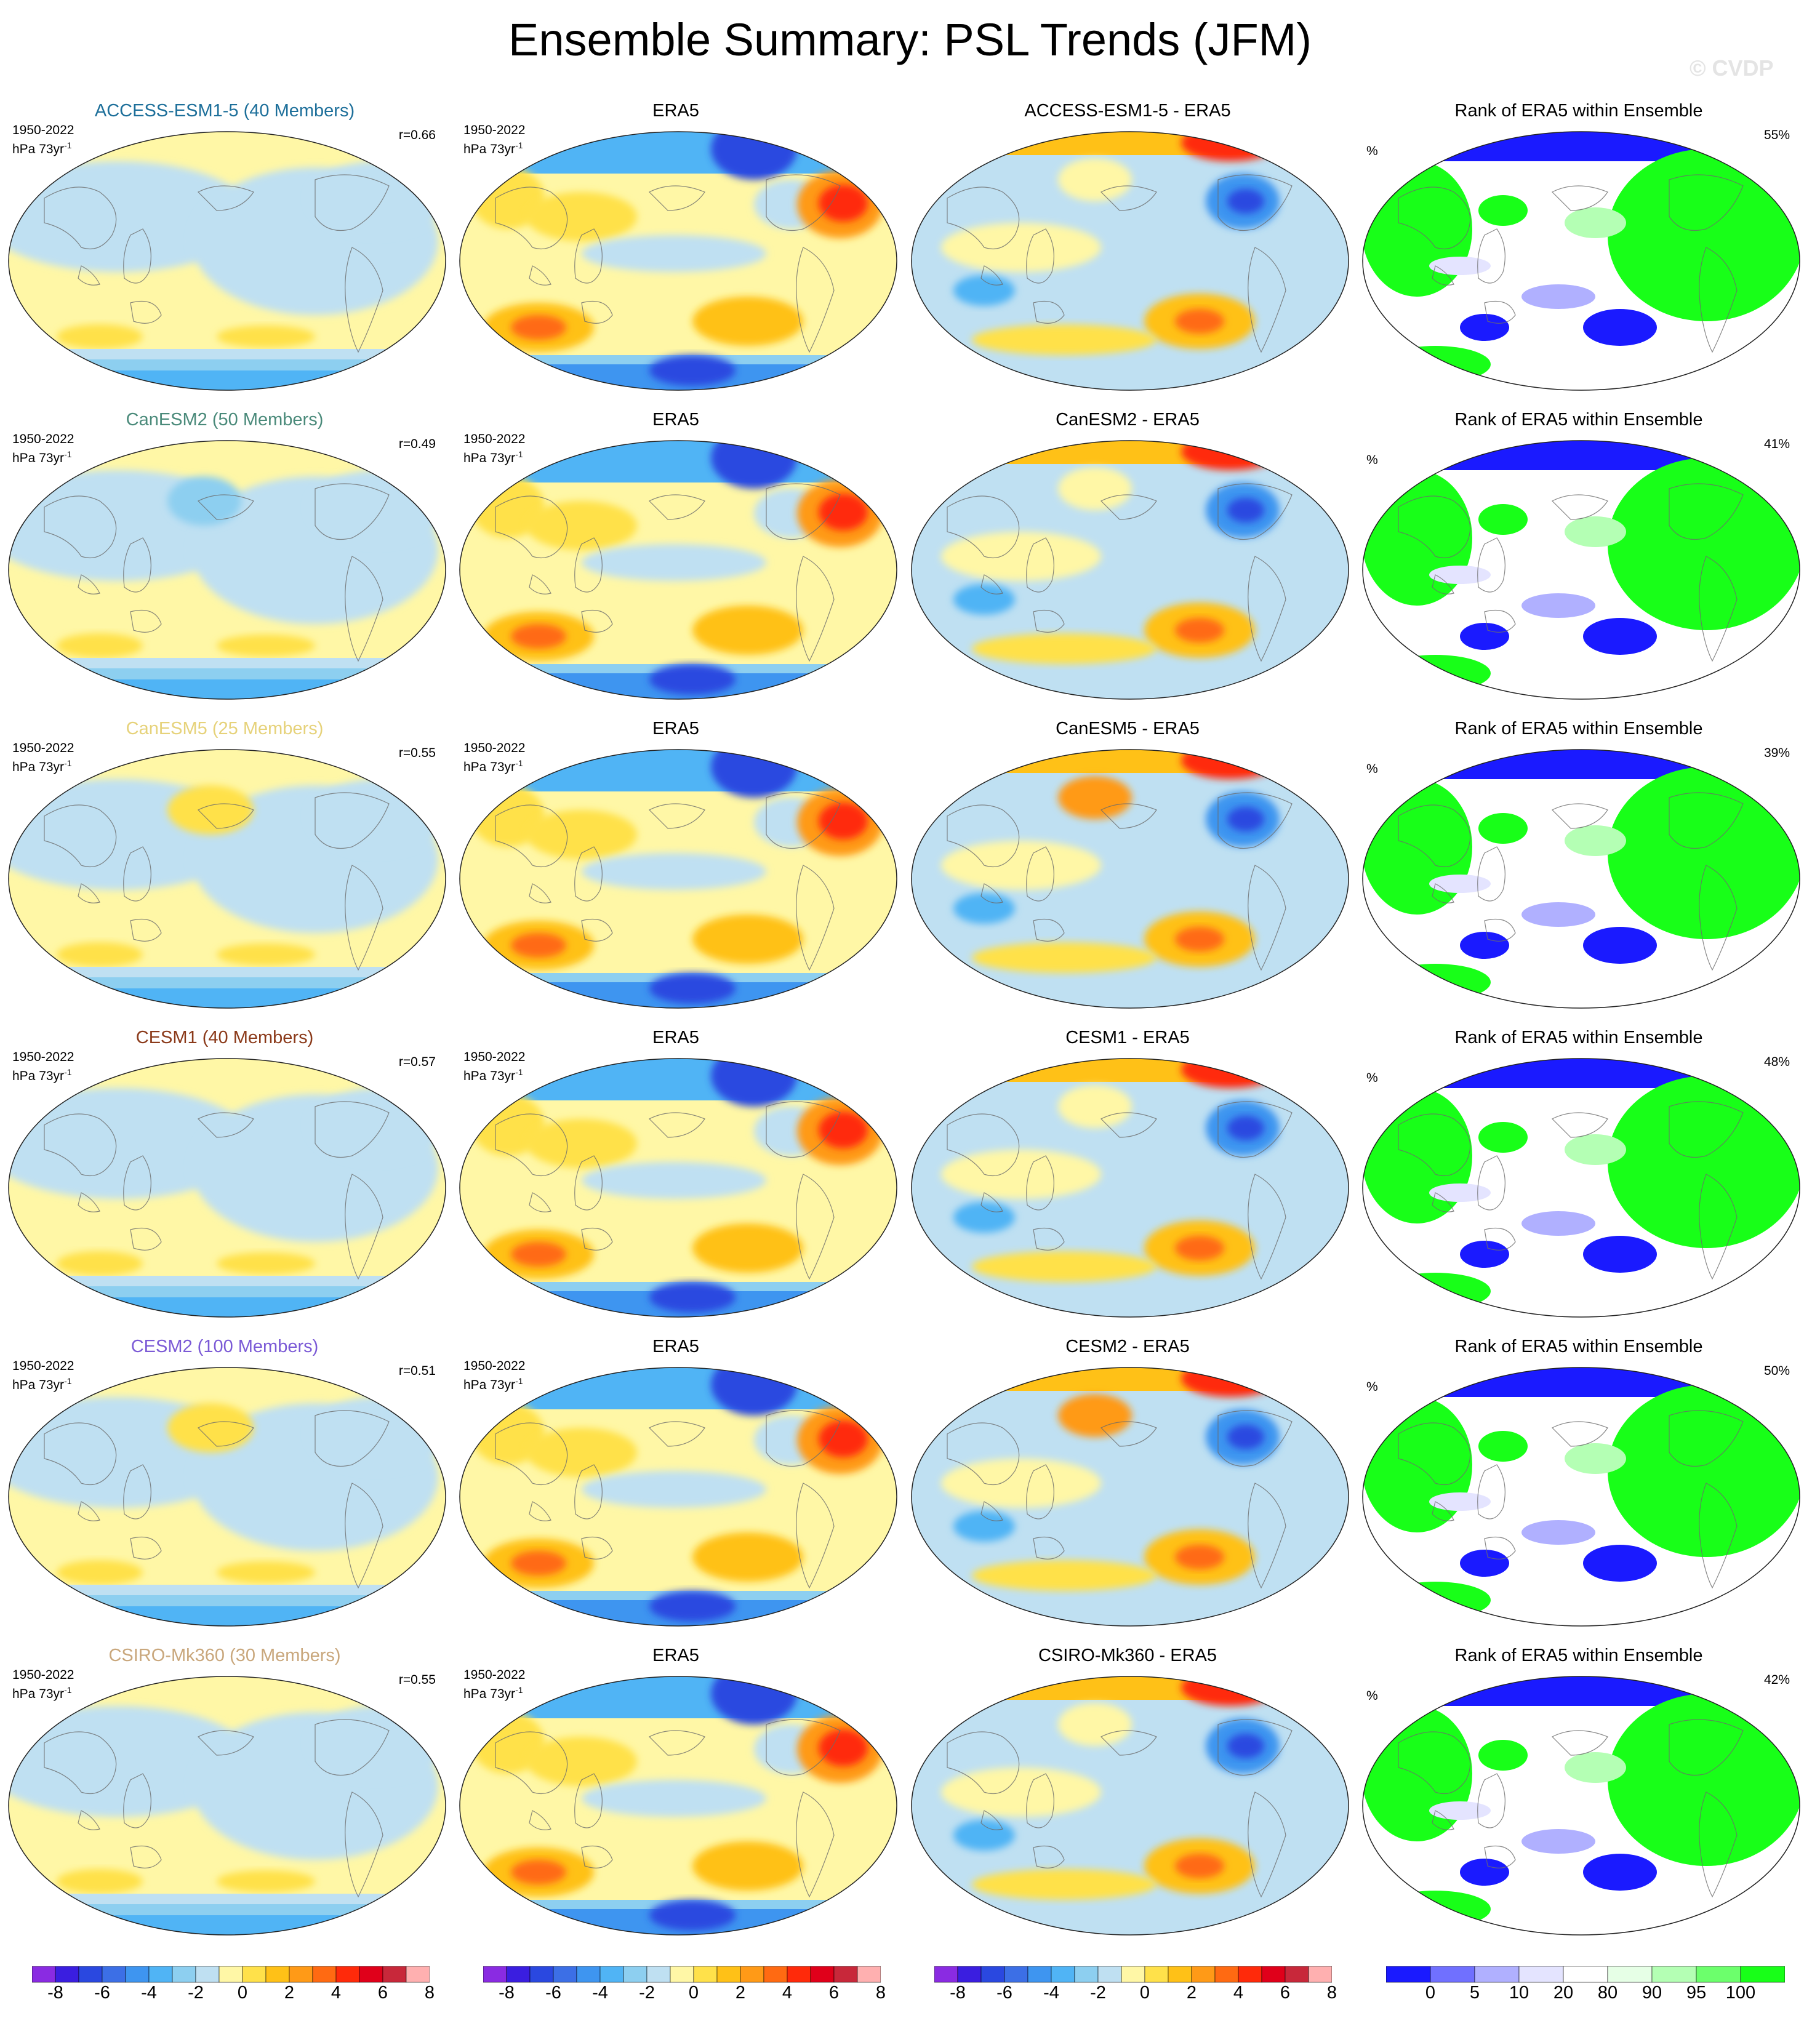 The image size is (1820, 2026). I want to click on rank-panel: Rank of ERA5 within Ensemble% 55%, so click(1578, 246).